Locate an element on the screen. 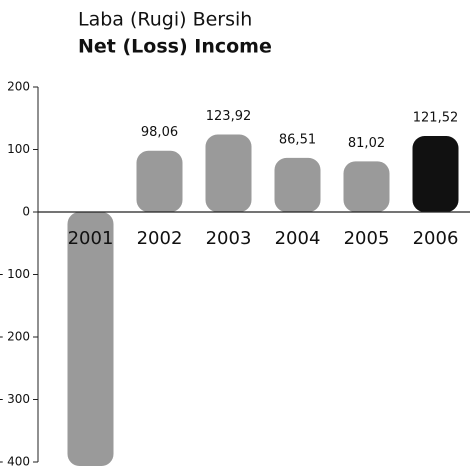 Image resolution: width=472 pixels, height=471 pixels. value-label: 86,51 is located at coordinates (297, 139).